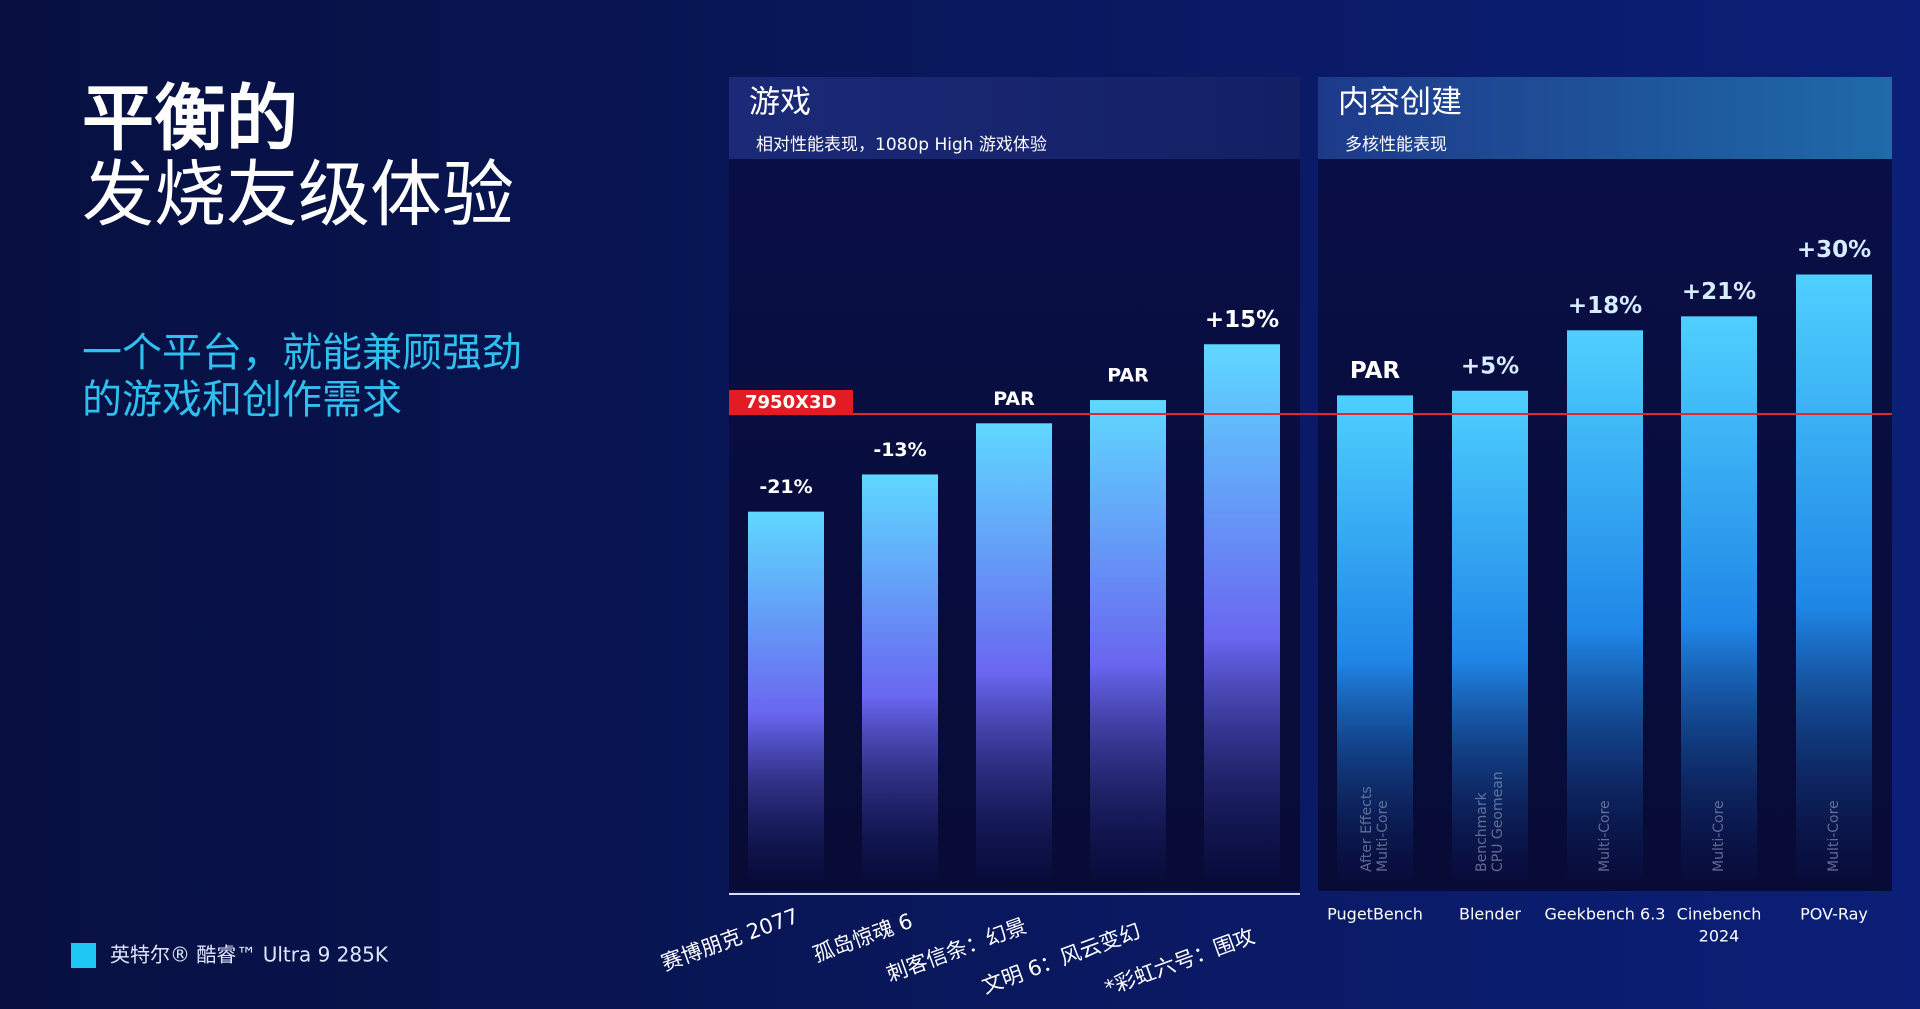 The height and width of the screenshot is (1009, 1920). Describe the element at coordinates (1400, 103) in the screenshot. I see `panel-title: 内容创建` at that location.